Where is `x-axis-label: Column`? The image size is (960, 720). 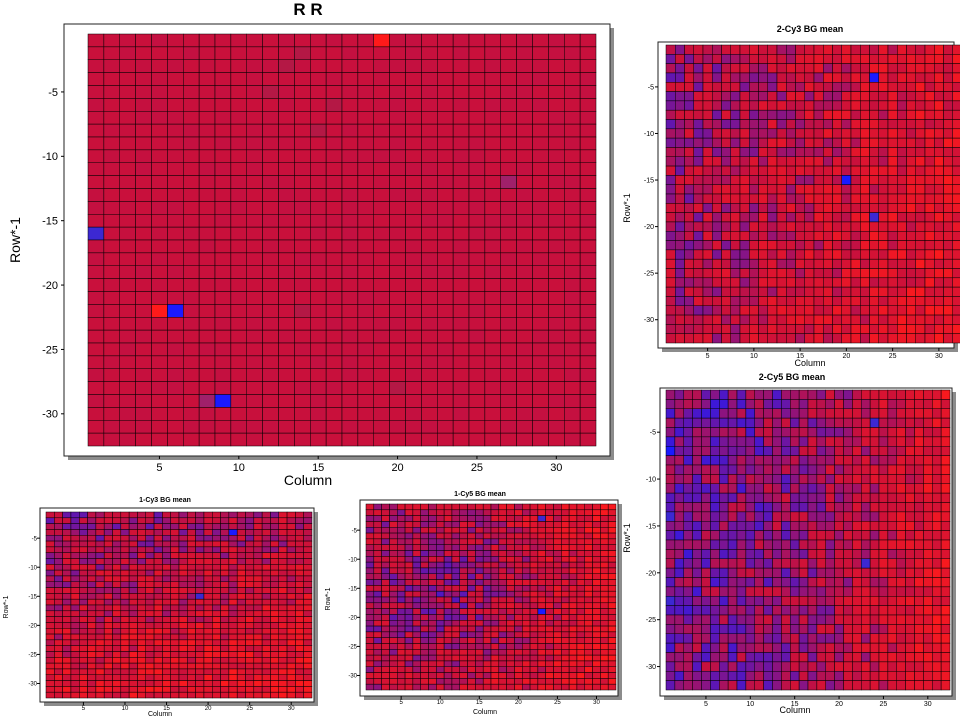
x-axis-label: Column is located at coordinates (160, 714).